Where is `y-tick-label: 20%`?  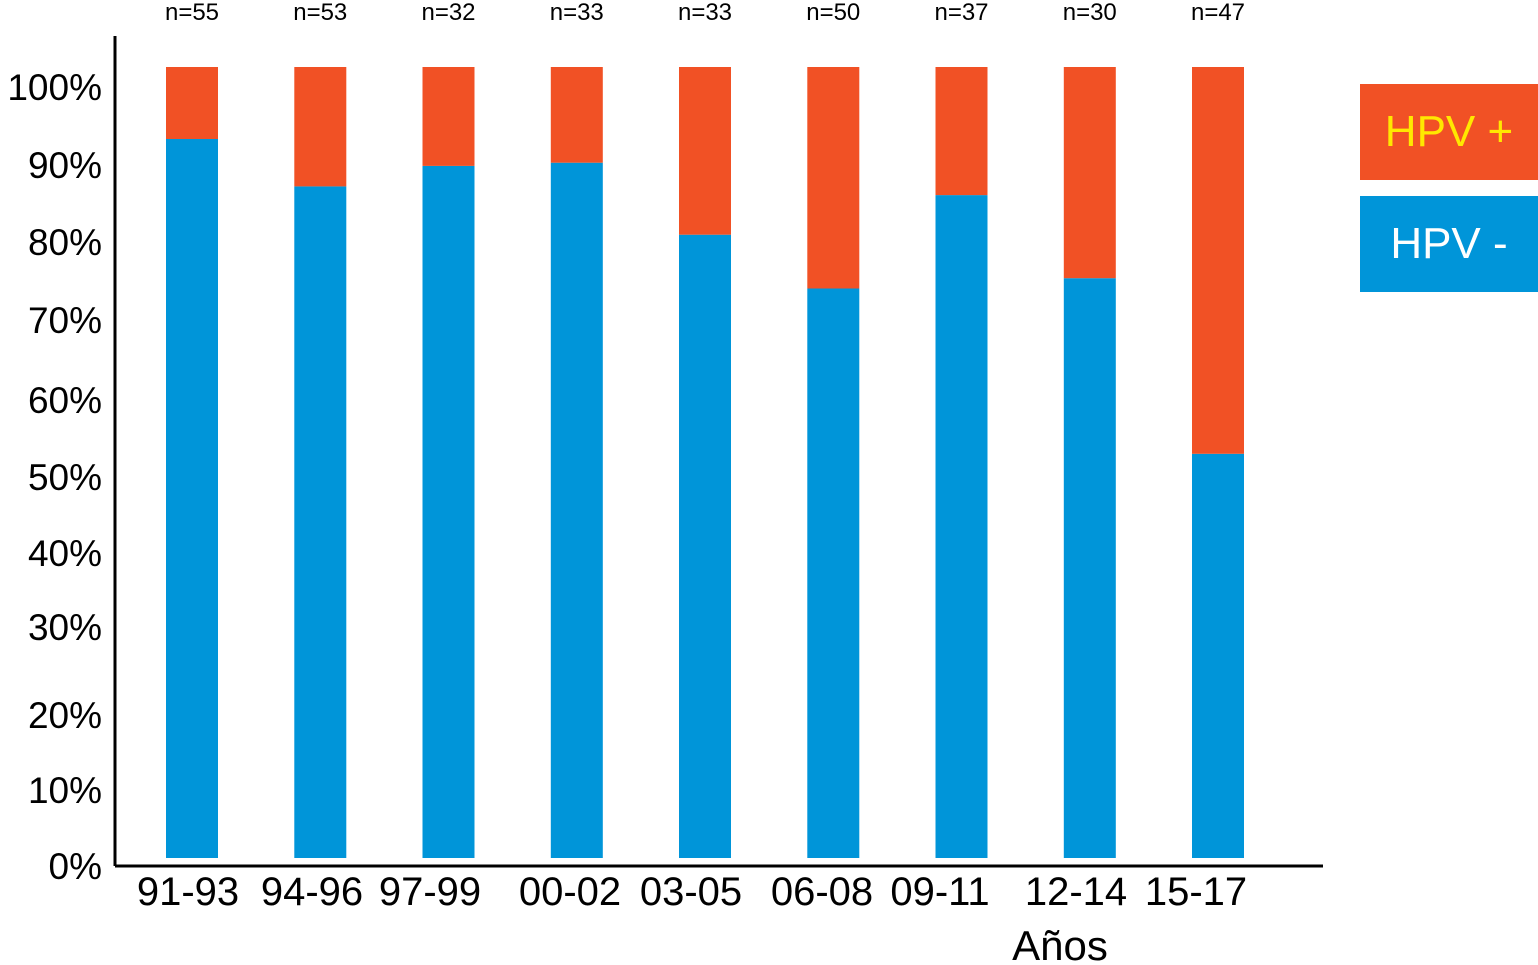 y-tick-label: 20% is located at coordinates (65, 715).